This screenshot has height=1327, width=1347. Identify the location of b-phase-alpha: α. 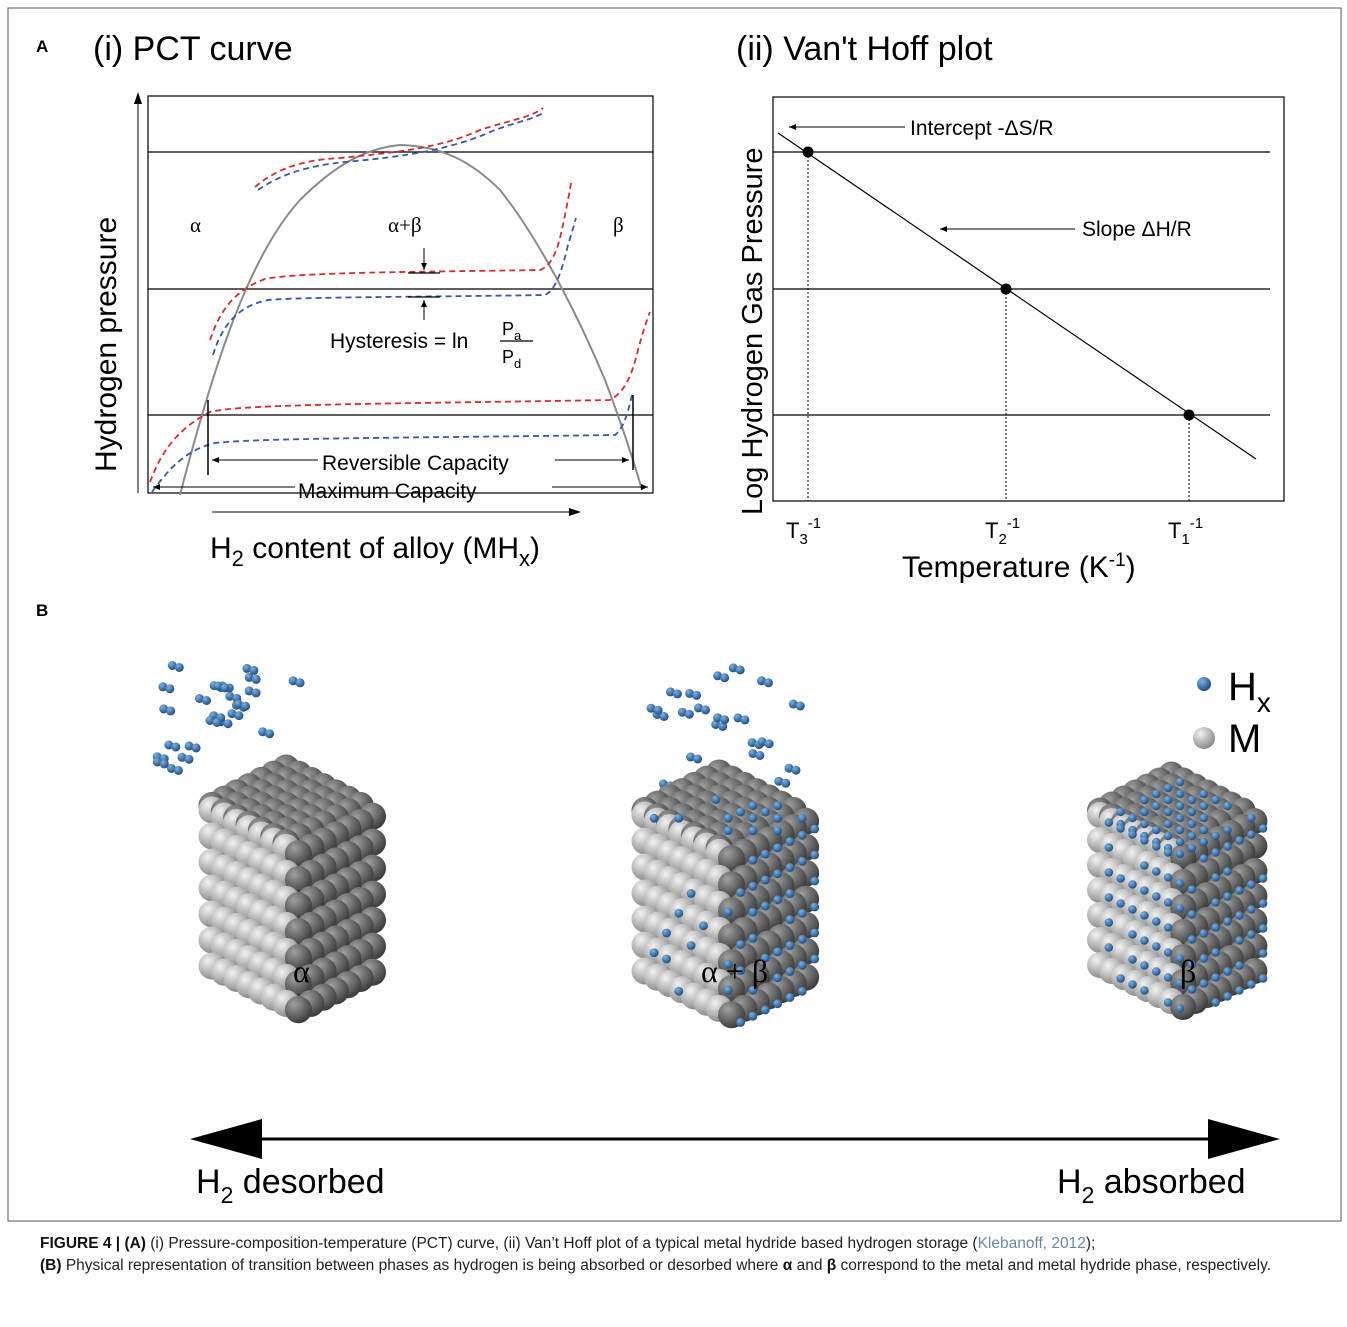
(301, 971).